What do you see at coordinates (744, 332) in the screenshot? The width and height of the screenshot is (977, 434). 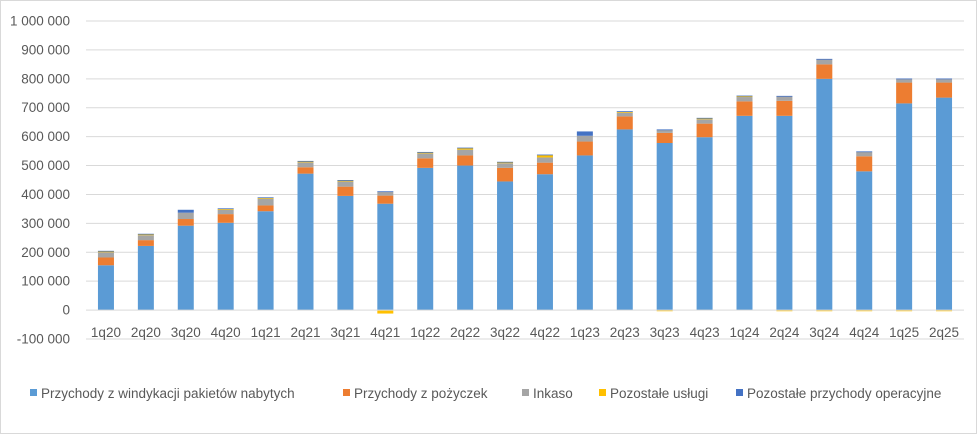 I see `x-tick-label: 1q24` at bounding box center [744, 332].